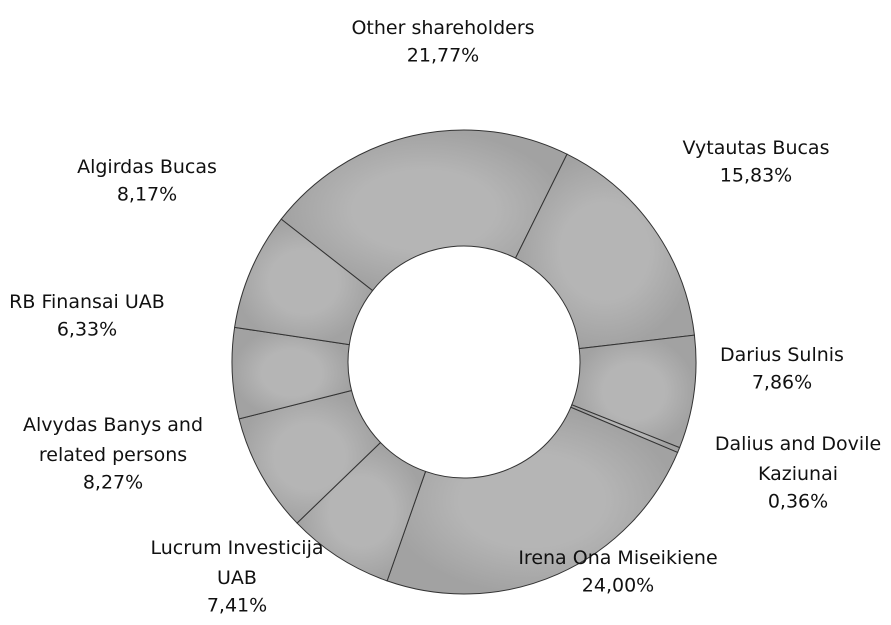  What do you see at coordinates (87, 302) in the screenshot?
I see `segment-label: RB Finansai UAB` at bounding box center [87, 302].